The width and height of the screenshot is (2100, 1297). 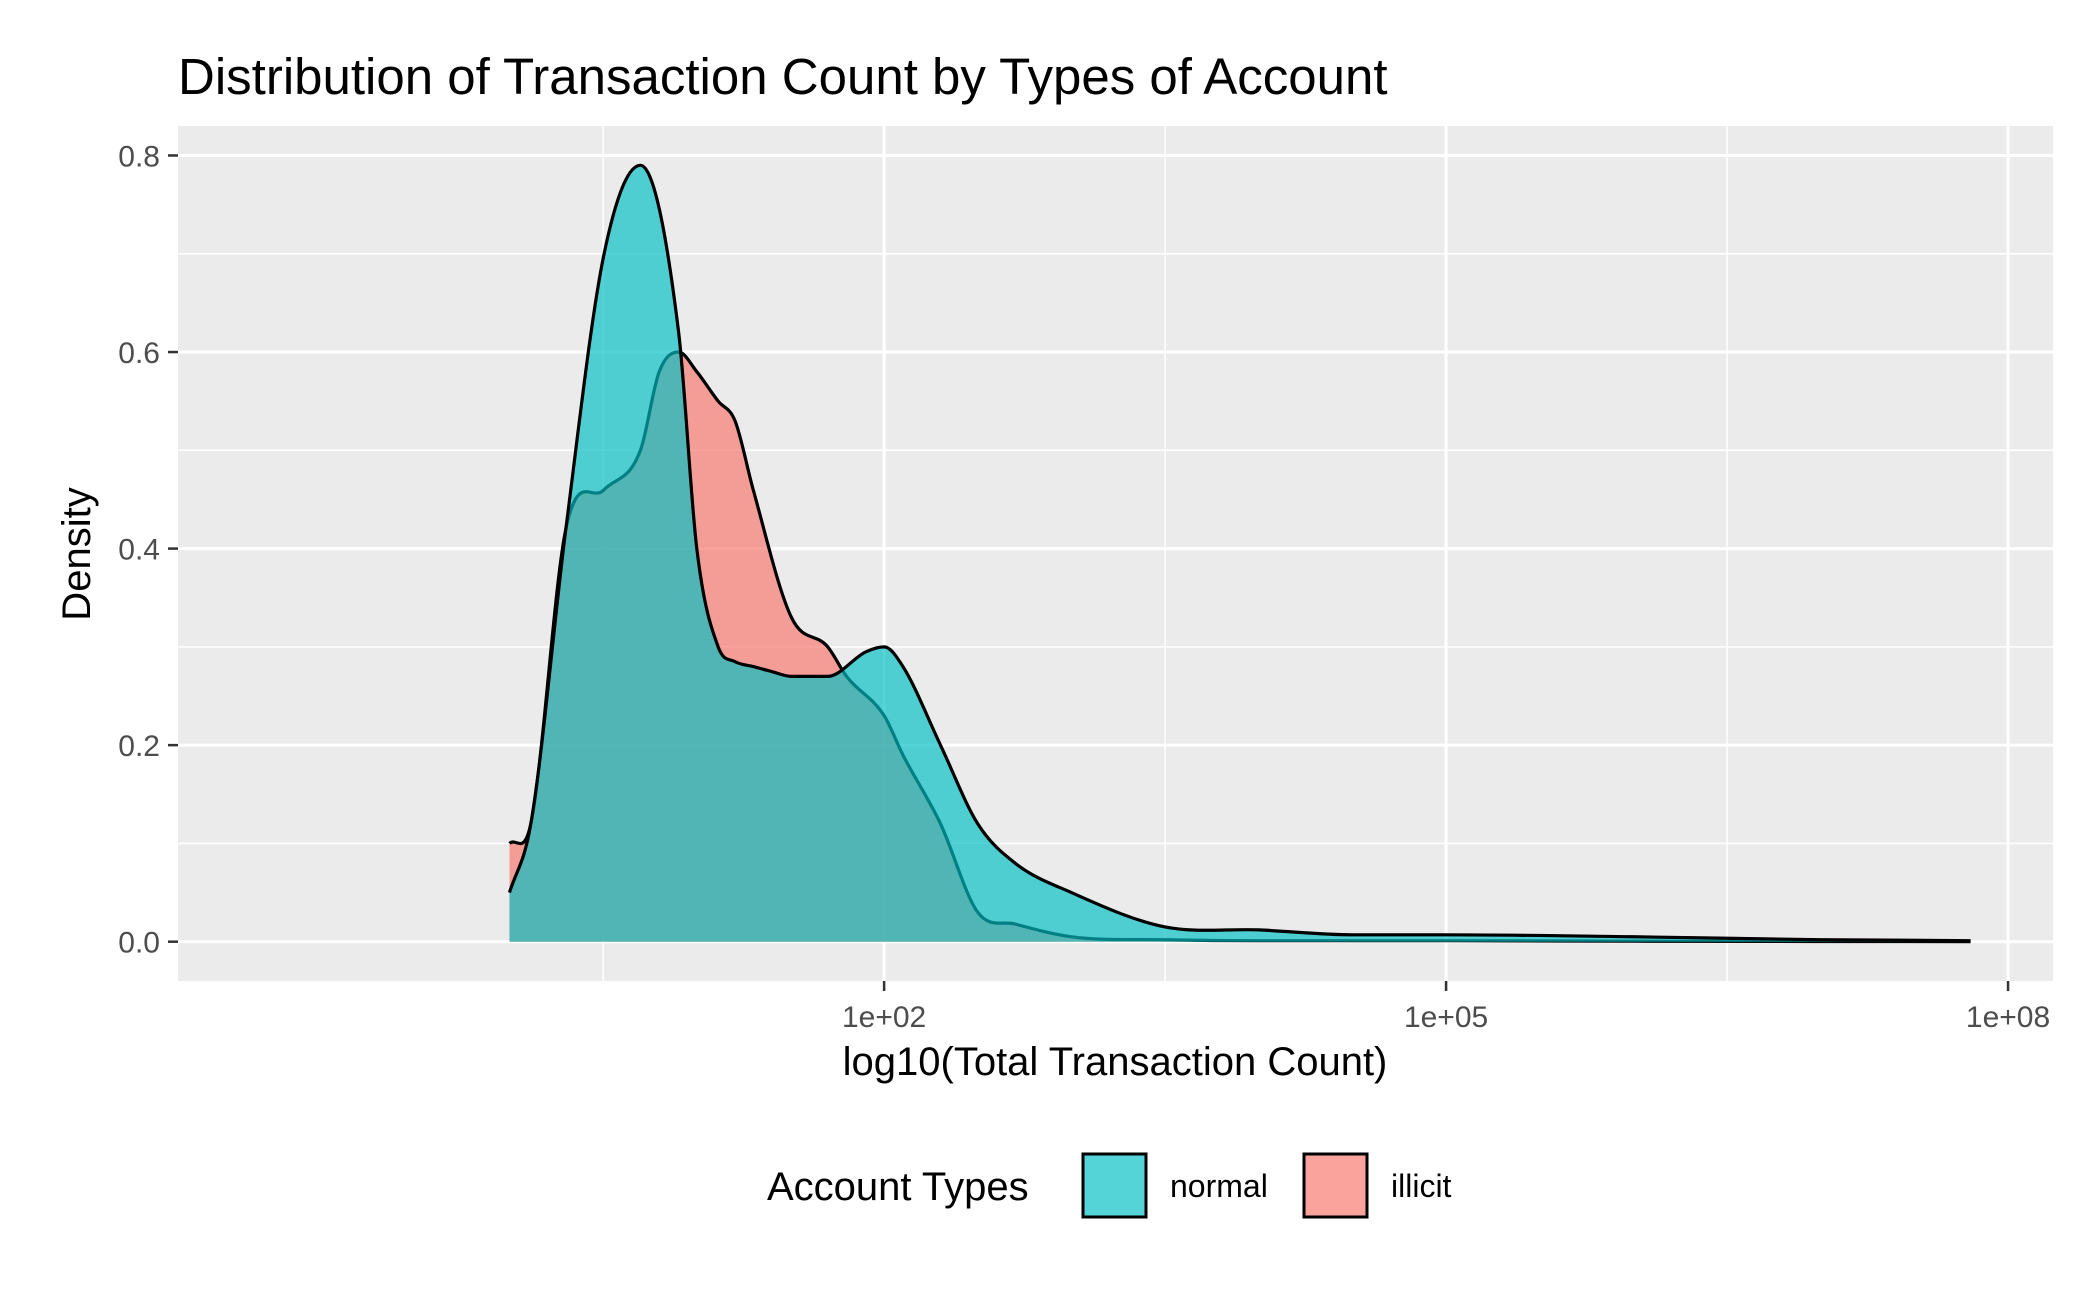 What do you see at coordinates (139, 353) in the screenshot?
I see `y-tick-label: 0.6` at bounding box center [139, 353].